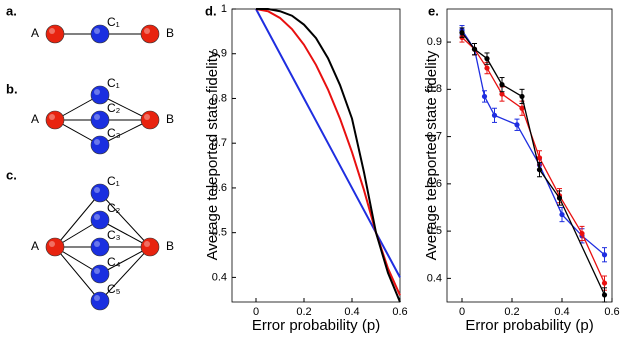 This screenshot has width=623, height=341. I want to click on y-tick-label: 1, so click(224, 9).